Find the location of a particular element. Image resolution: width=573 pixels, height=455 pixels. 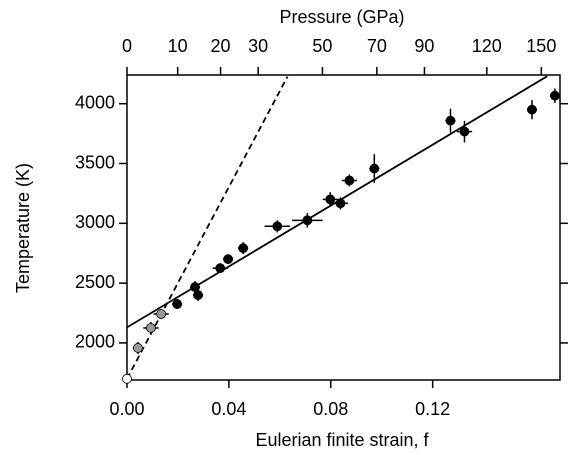

y-tick-label: 4000 is located at coordinates (95, 102).